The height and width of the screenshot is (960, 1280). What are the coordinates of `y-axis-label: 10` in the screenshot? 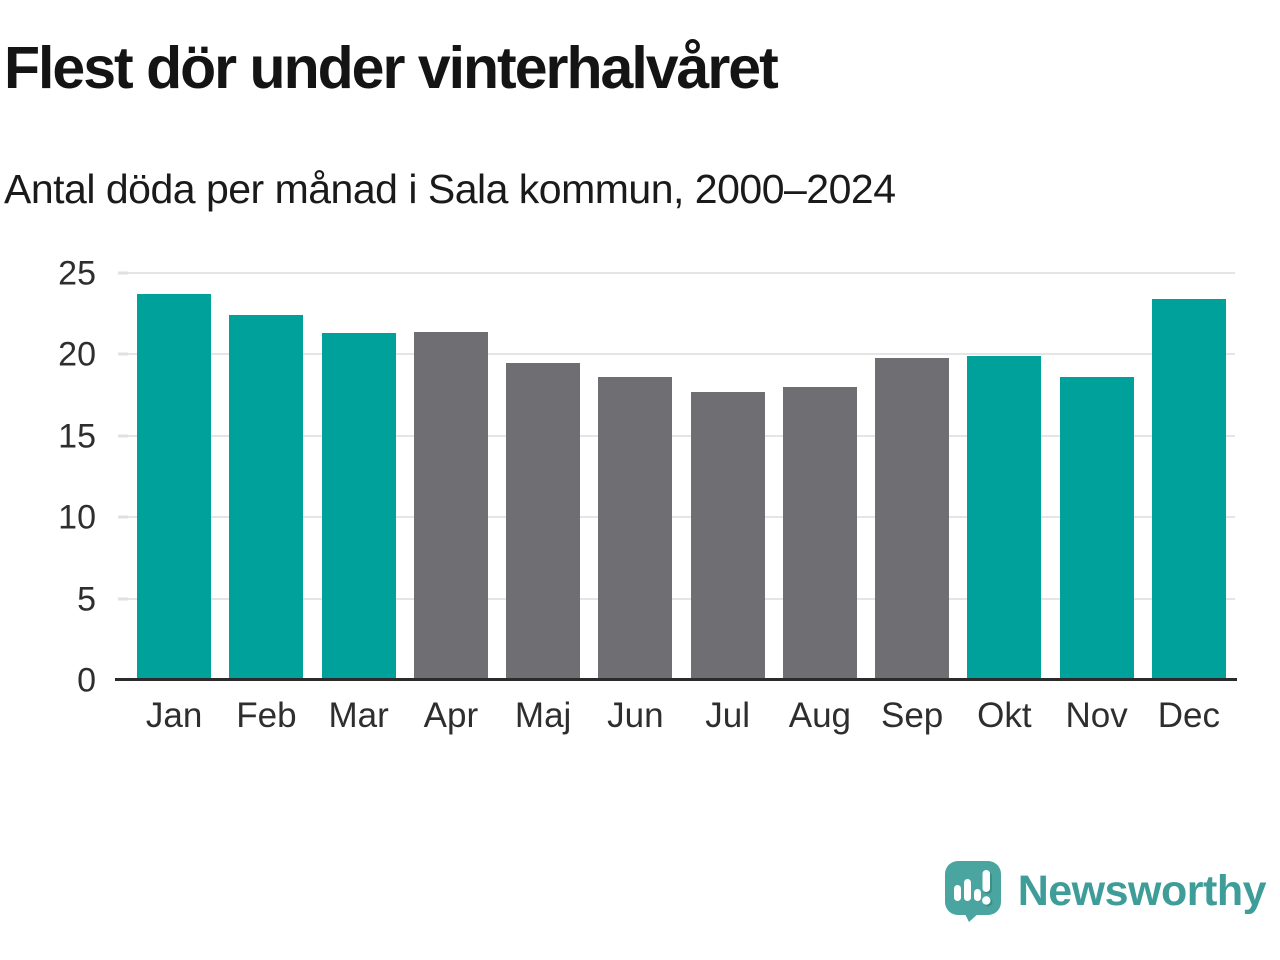 It's located at (77, 517).